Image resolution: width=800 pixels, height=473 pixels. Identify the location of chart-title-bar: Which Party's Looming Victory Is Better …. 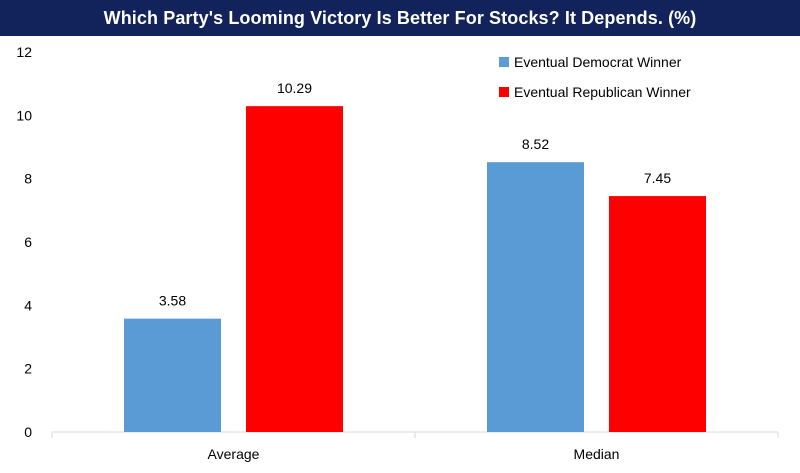
(400, 18).